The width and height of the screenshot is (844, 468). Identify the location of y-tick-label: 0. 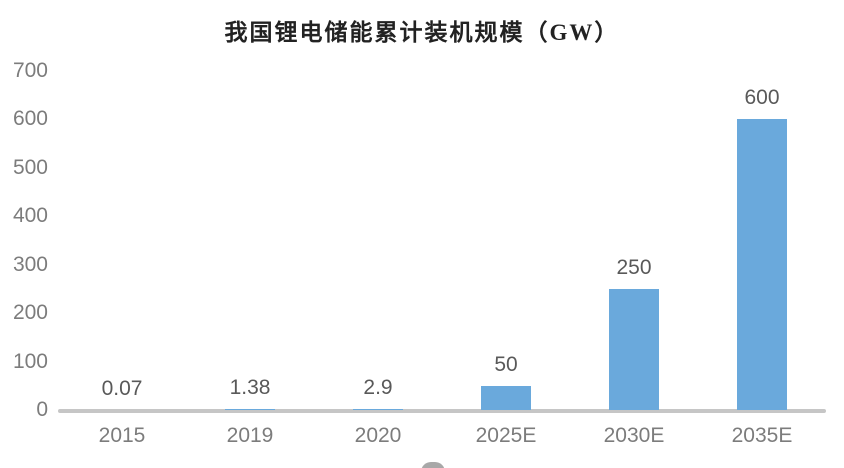
(42, 409).